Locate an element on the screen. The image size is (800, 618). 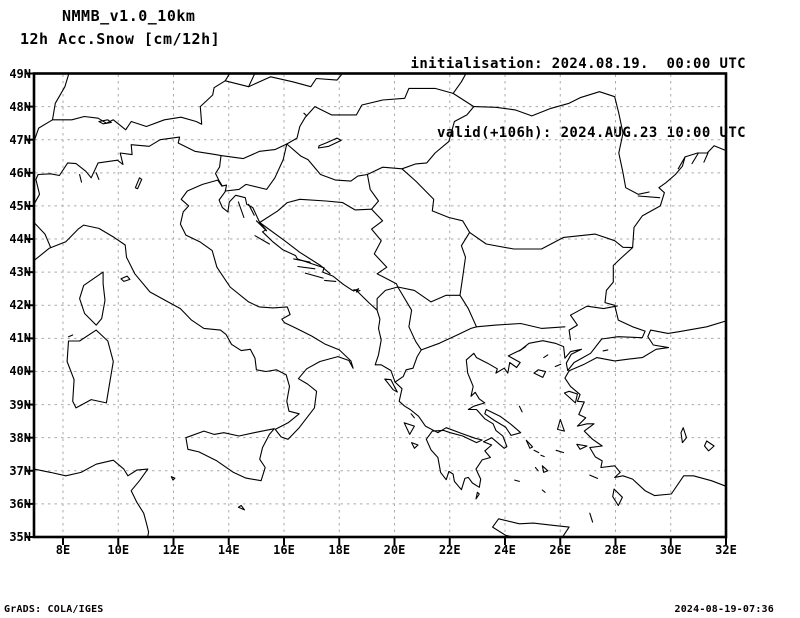
lon-tick-label: 28E is located at coordinates (615, 550).